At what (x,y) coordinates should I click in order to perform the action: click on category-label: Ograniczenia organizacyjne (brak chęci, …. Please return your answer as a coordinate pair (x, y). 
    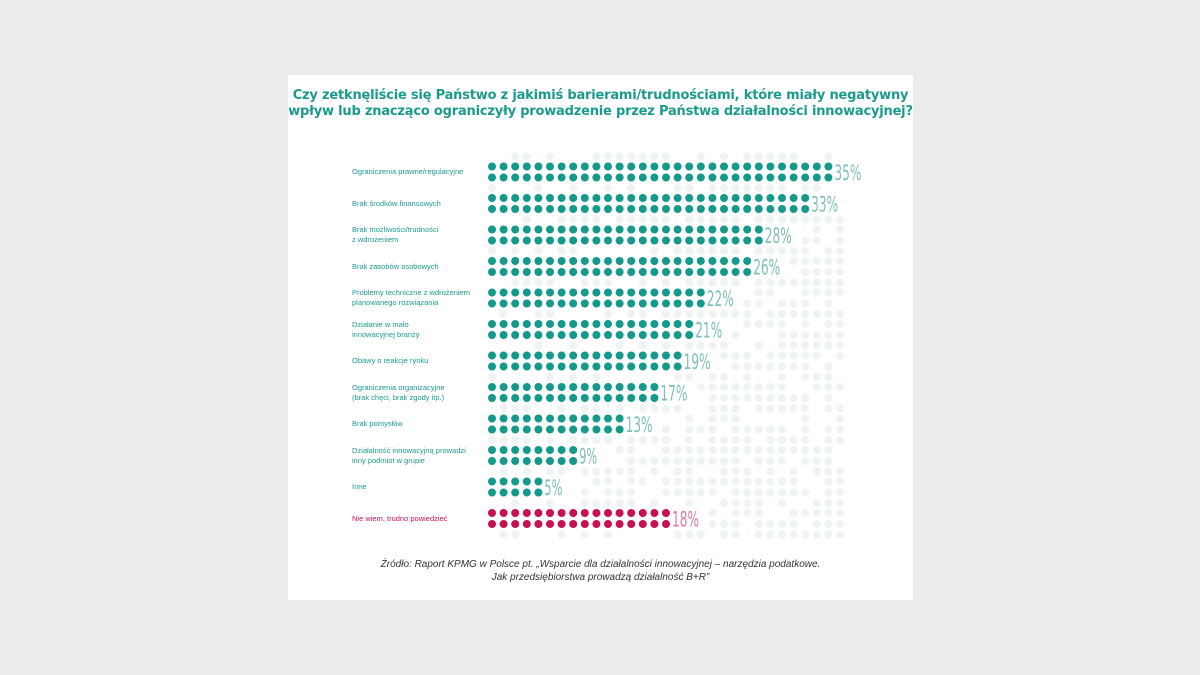
    Looking at the image, I should click on (398, 392).